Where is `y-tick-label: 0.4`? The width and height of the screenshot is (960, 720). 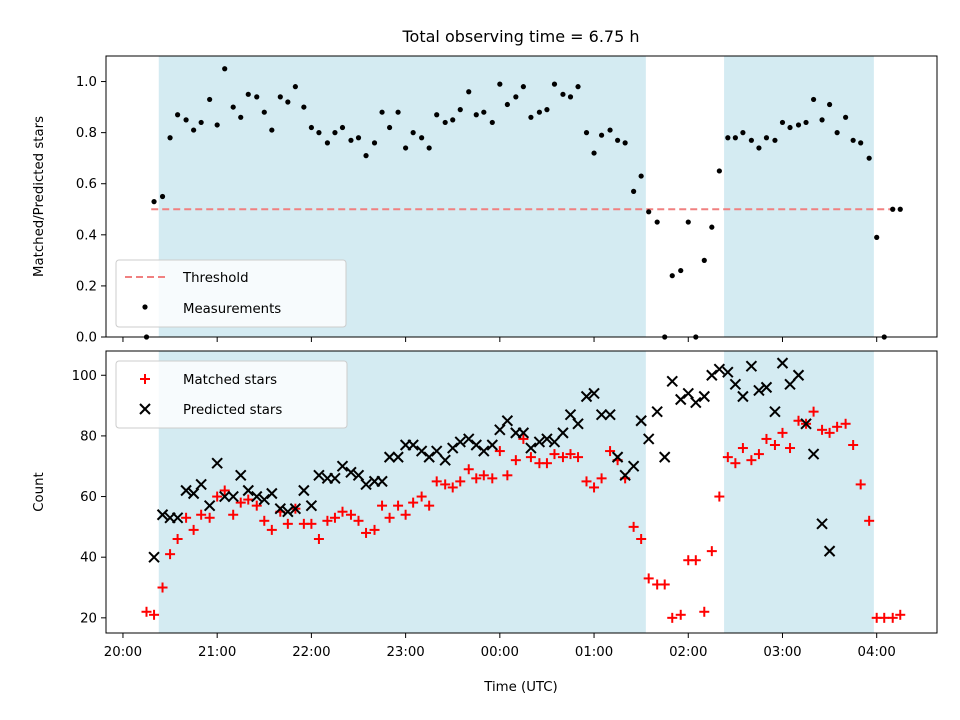
y-tick-label: 0.4 is located at coordinates (86, 235).